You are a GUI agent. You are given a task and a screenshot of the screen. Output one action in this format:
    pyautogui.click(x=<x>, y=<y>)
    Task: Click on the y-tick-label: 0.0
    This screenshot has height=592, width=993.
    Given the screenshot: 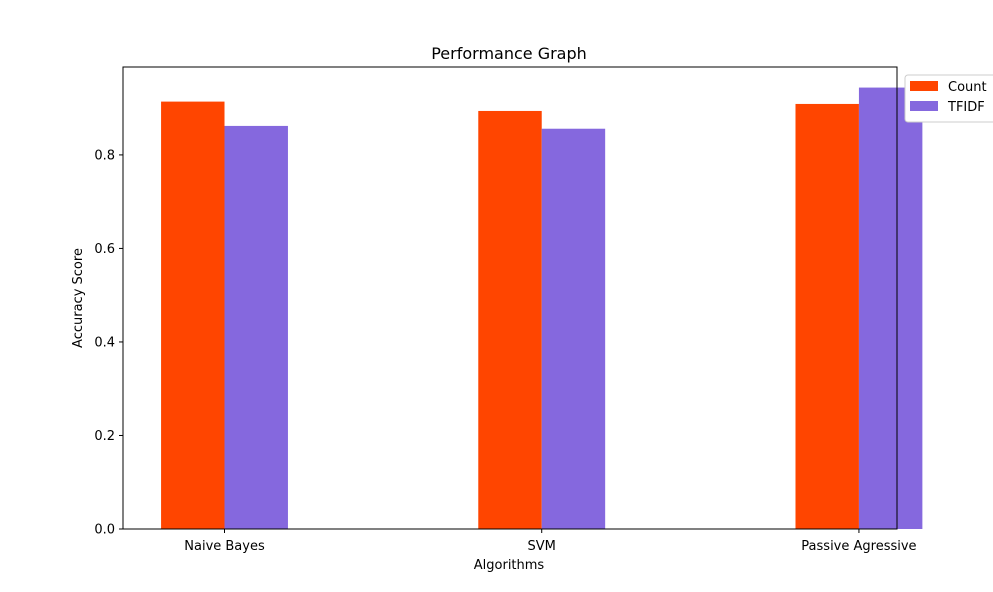 What is the action you would take?
    pyautogui.click(x=104, y=530)
    